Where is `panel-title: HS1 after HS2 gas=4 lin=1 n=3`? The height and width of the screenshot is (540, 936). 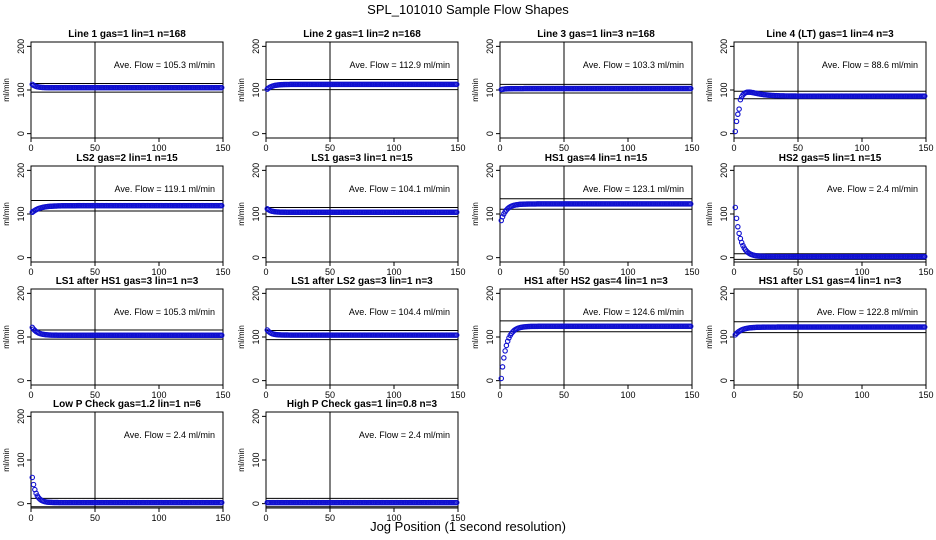 panel-title: HS1 after HS2 gas=4 lin=1 n=3 is located at coordinates (596, 281).